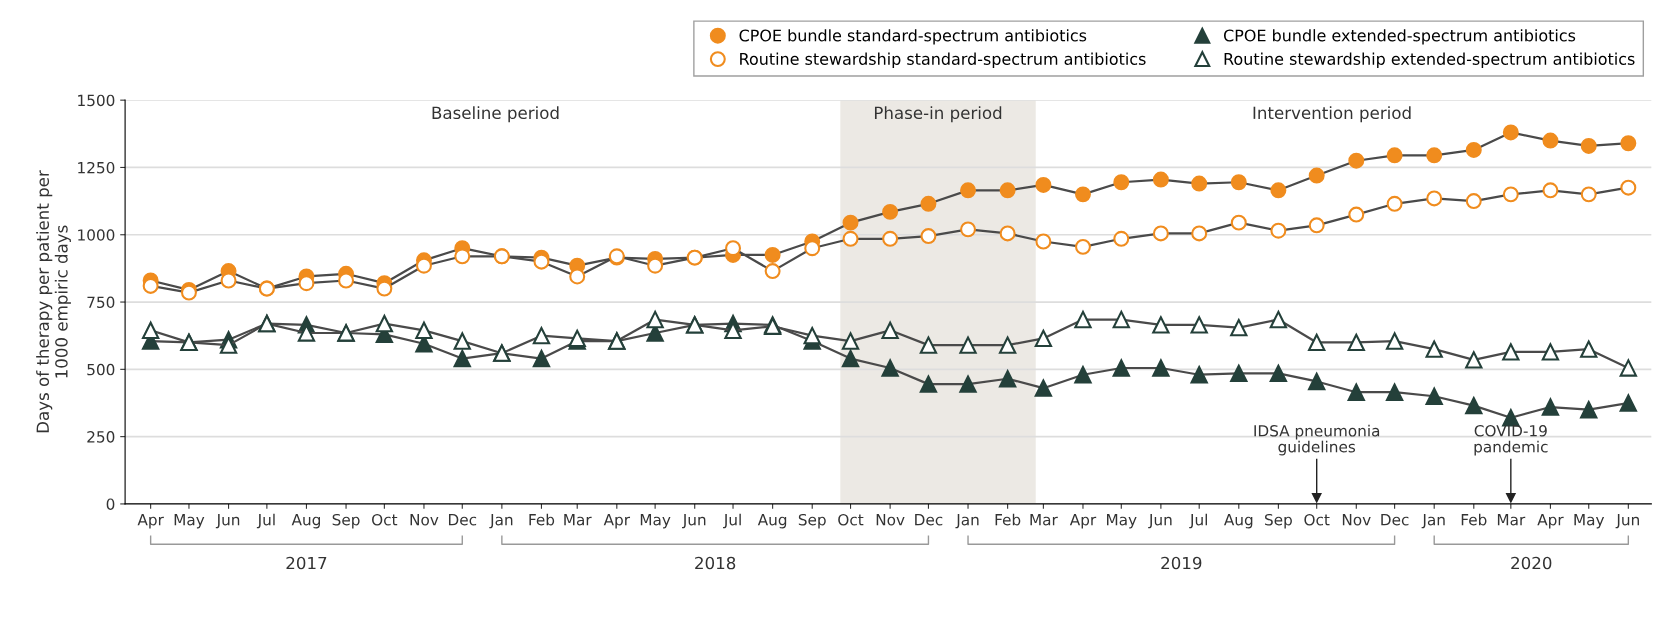 The height and width of the screenshot is (626, 1668). What do you see at coordinates (96, 235) in the screenshot?
I see `y-tick-label: 1000` at bounding box center [96, 235].